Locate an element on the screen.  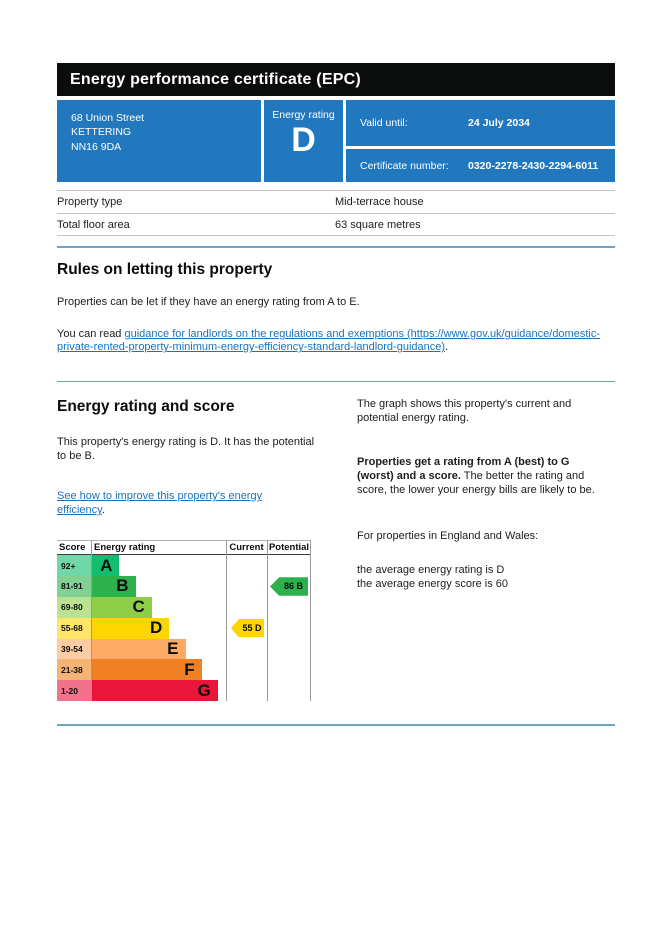
band-bar-area: G is located at coordinates (158, 691).